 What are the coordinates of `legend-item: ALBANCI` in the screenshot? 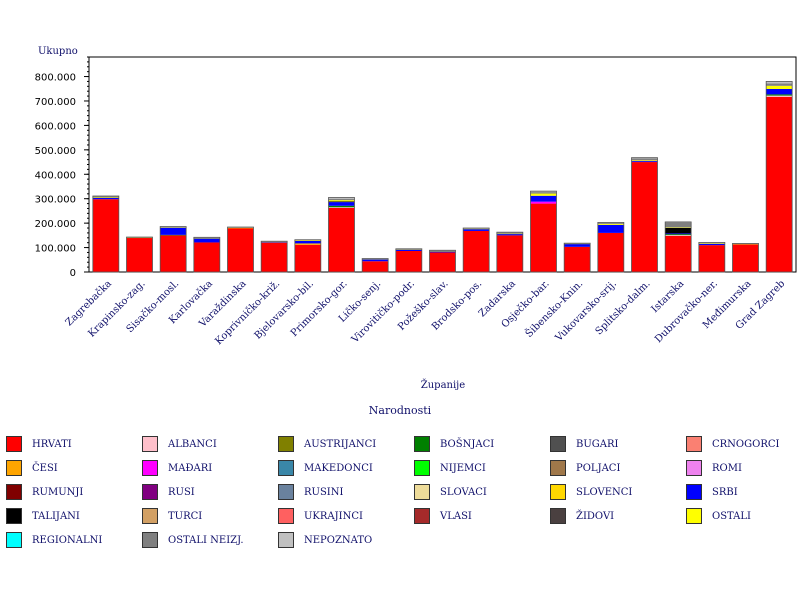 It's located at (179, 444).